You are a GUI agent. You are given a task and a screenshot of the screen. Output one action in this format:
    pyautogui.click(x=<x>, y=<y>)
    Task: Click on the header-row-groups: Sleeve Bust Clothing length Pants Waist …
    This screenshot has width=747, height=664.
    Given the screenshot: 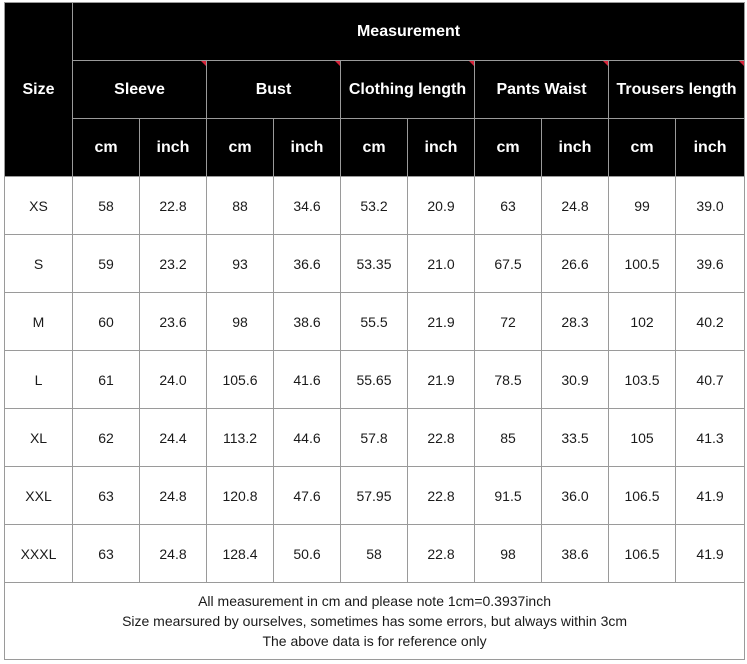 What is the action you would take?
    pyautogui.click(x=375, y=89)
    